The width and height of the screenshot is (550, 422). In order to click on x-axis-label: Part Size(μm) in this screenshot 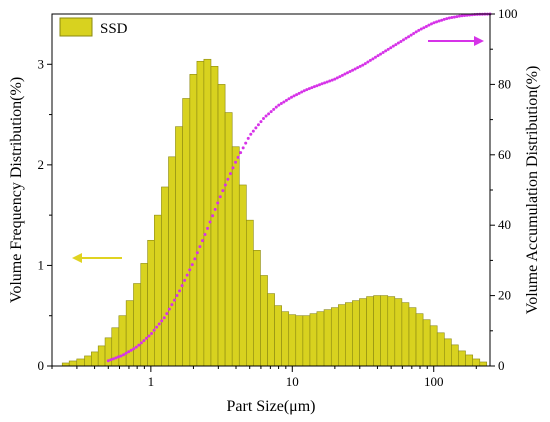, I will do `click(271, 406)`.